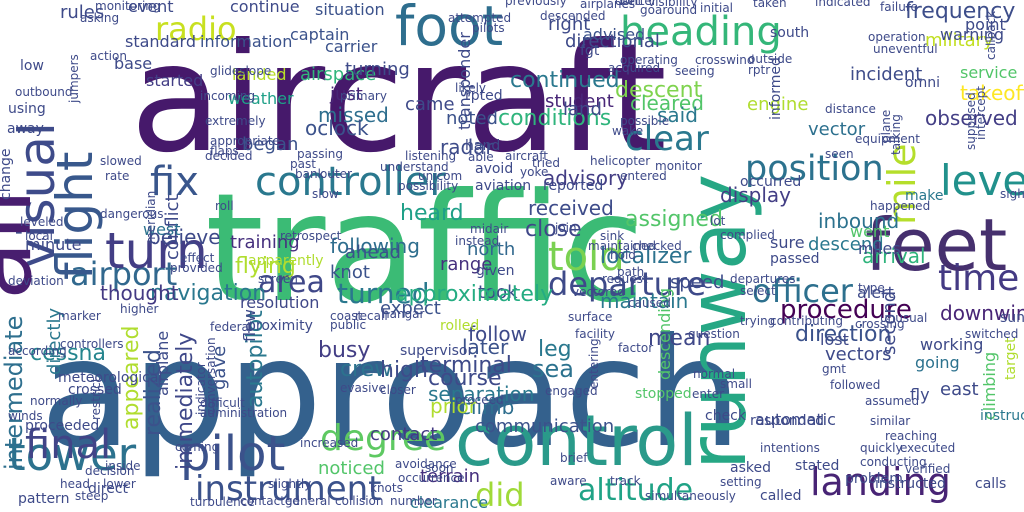  I want to click on word-flight: flight, so click(75, 216).